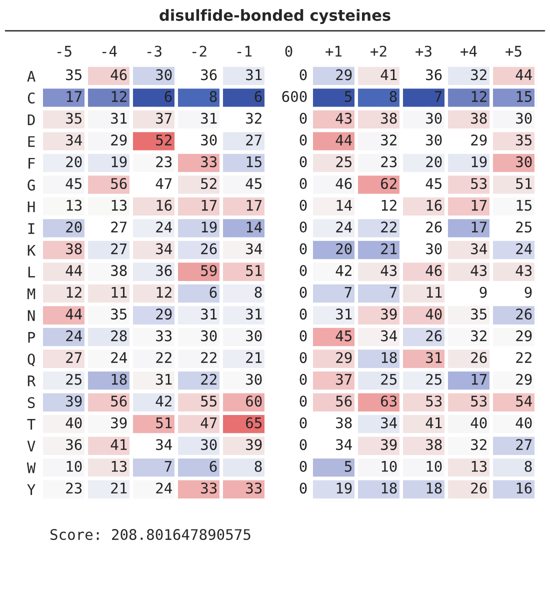  I want to click on x-tick-label: -4, so click(109, 51).